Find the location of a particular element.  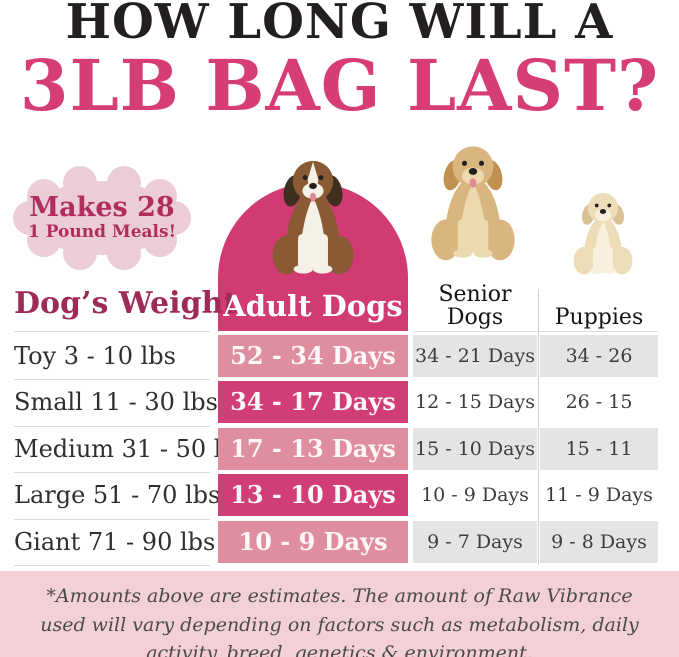

beagle-dog-icon is located at coordinates (313, 219).